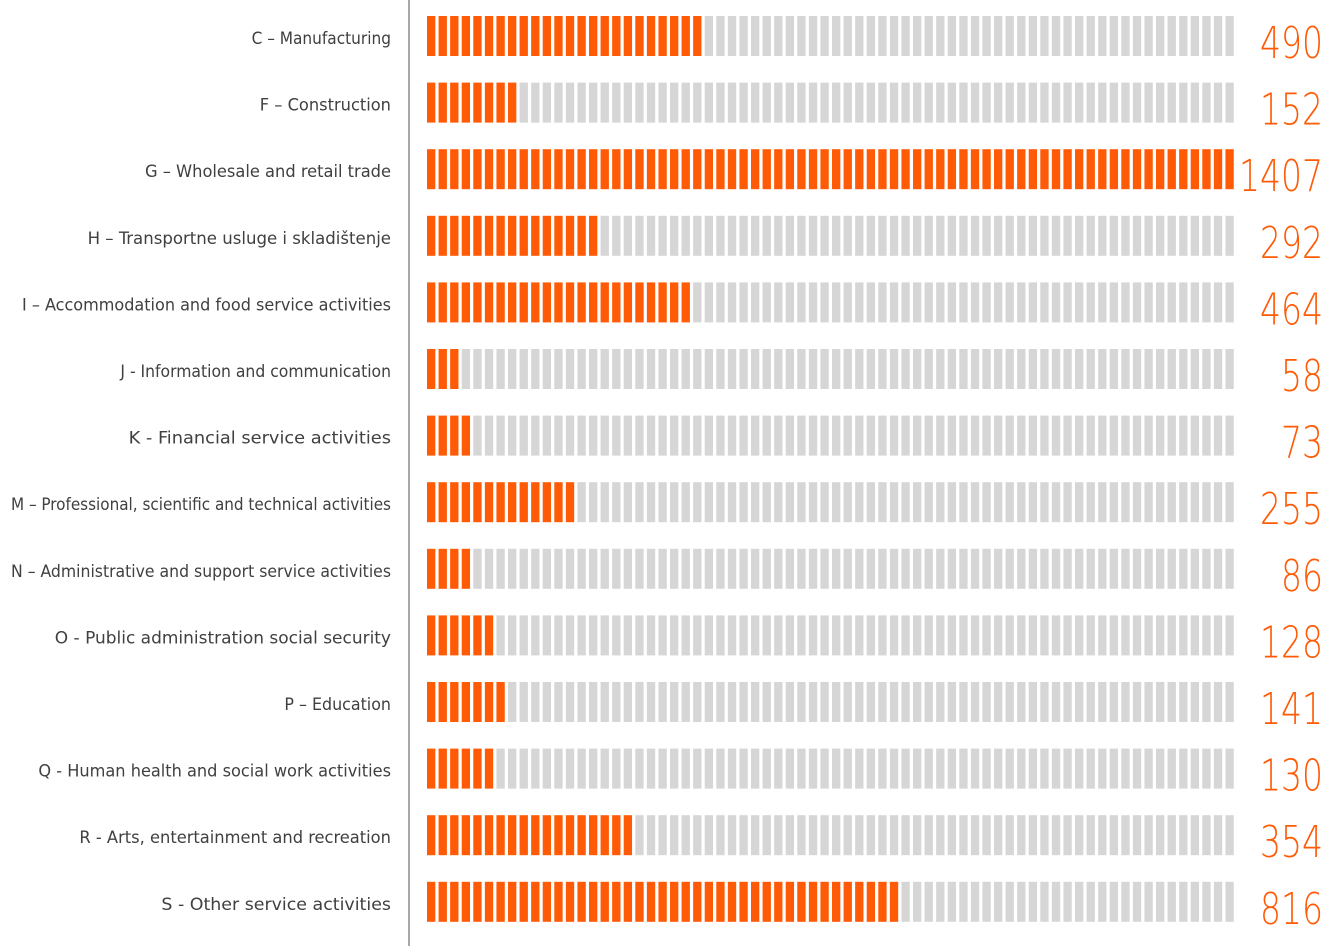 This screenshot has height=946, width=1328. Describe the element at coordinates (1291, 709) in the screenshot. I see `value-label: 141` at that location.